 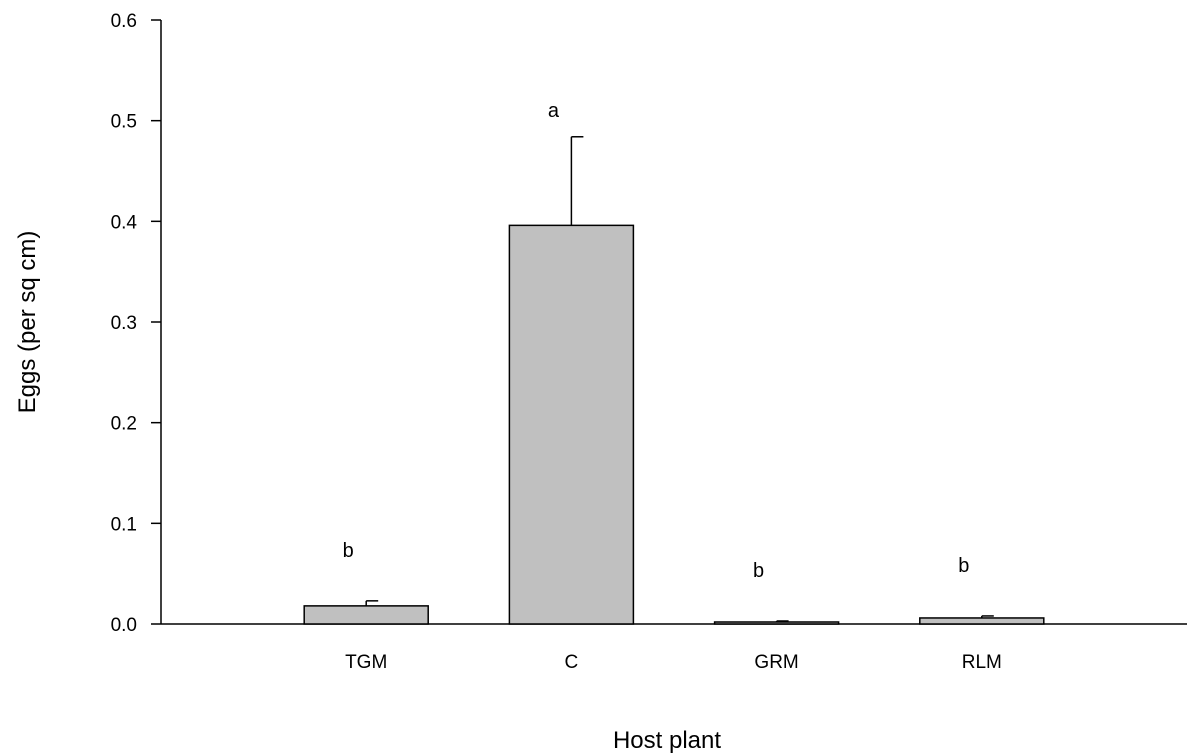 I want to click on x-tick-label-grm: GRM, so click(x=776, y=662).